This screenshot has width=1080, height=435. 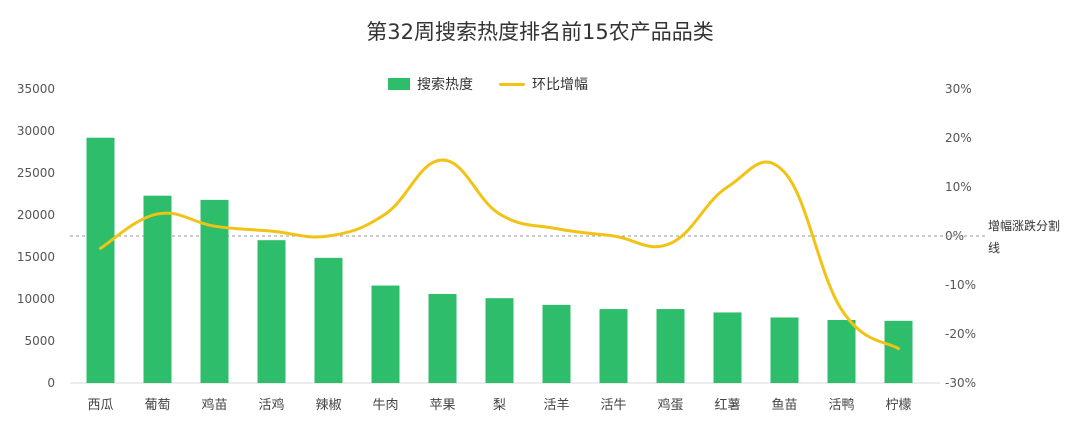 What do you see at coordinates (958, 138) in the screenshot?
I see `y-right-tick-label: 20%` at bounding box center [958, 138].